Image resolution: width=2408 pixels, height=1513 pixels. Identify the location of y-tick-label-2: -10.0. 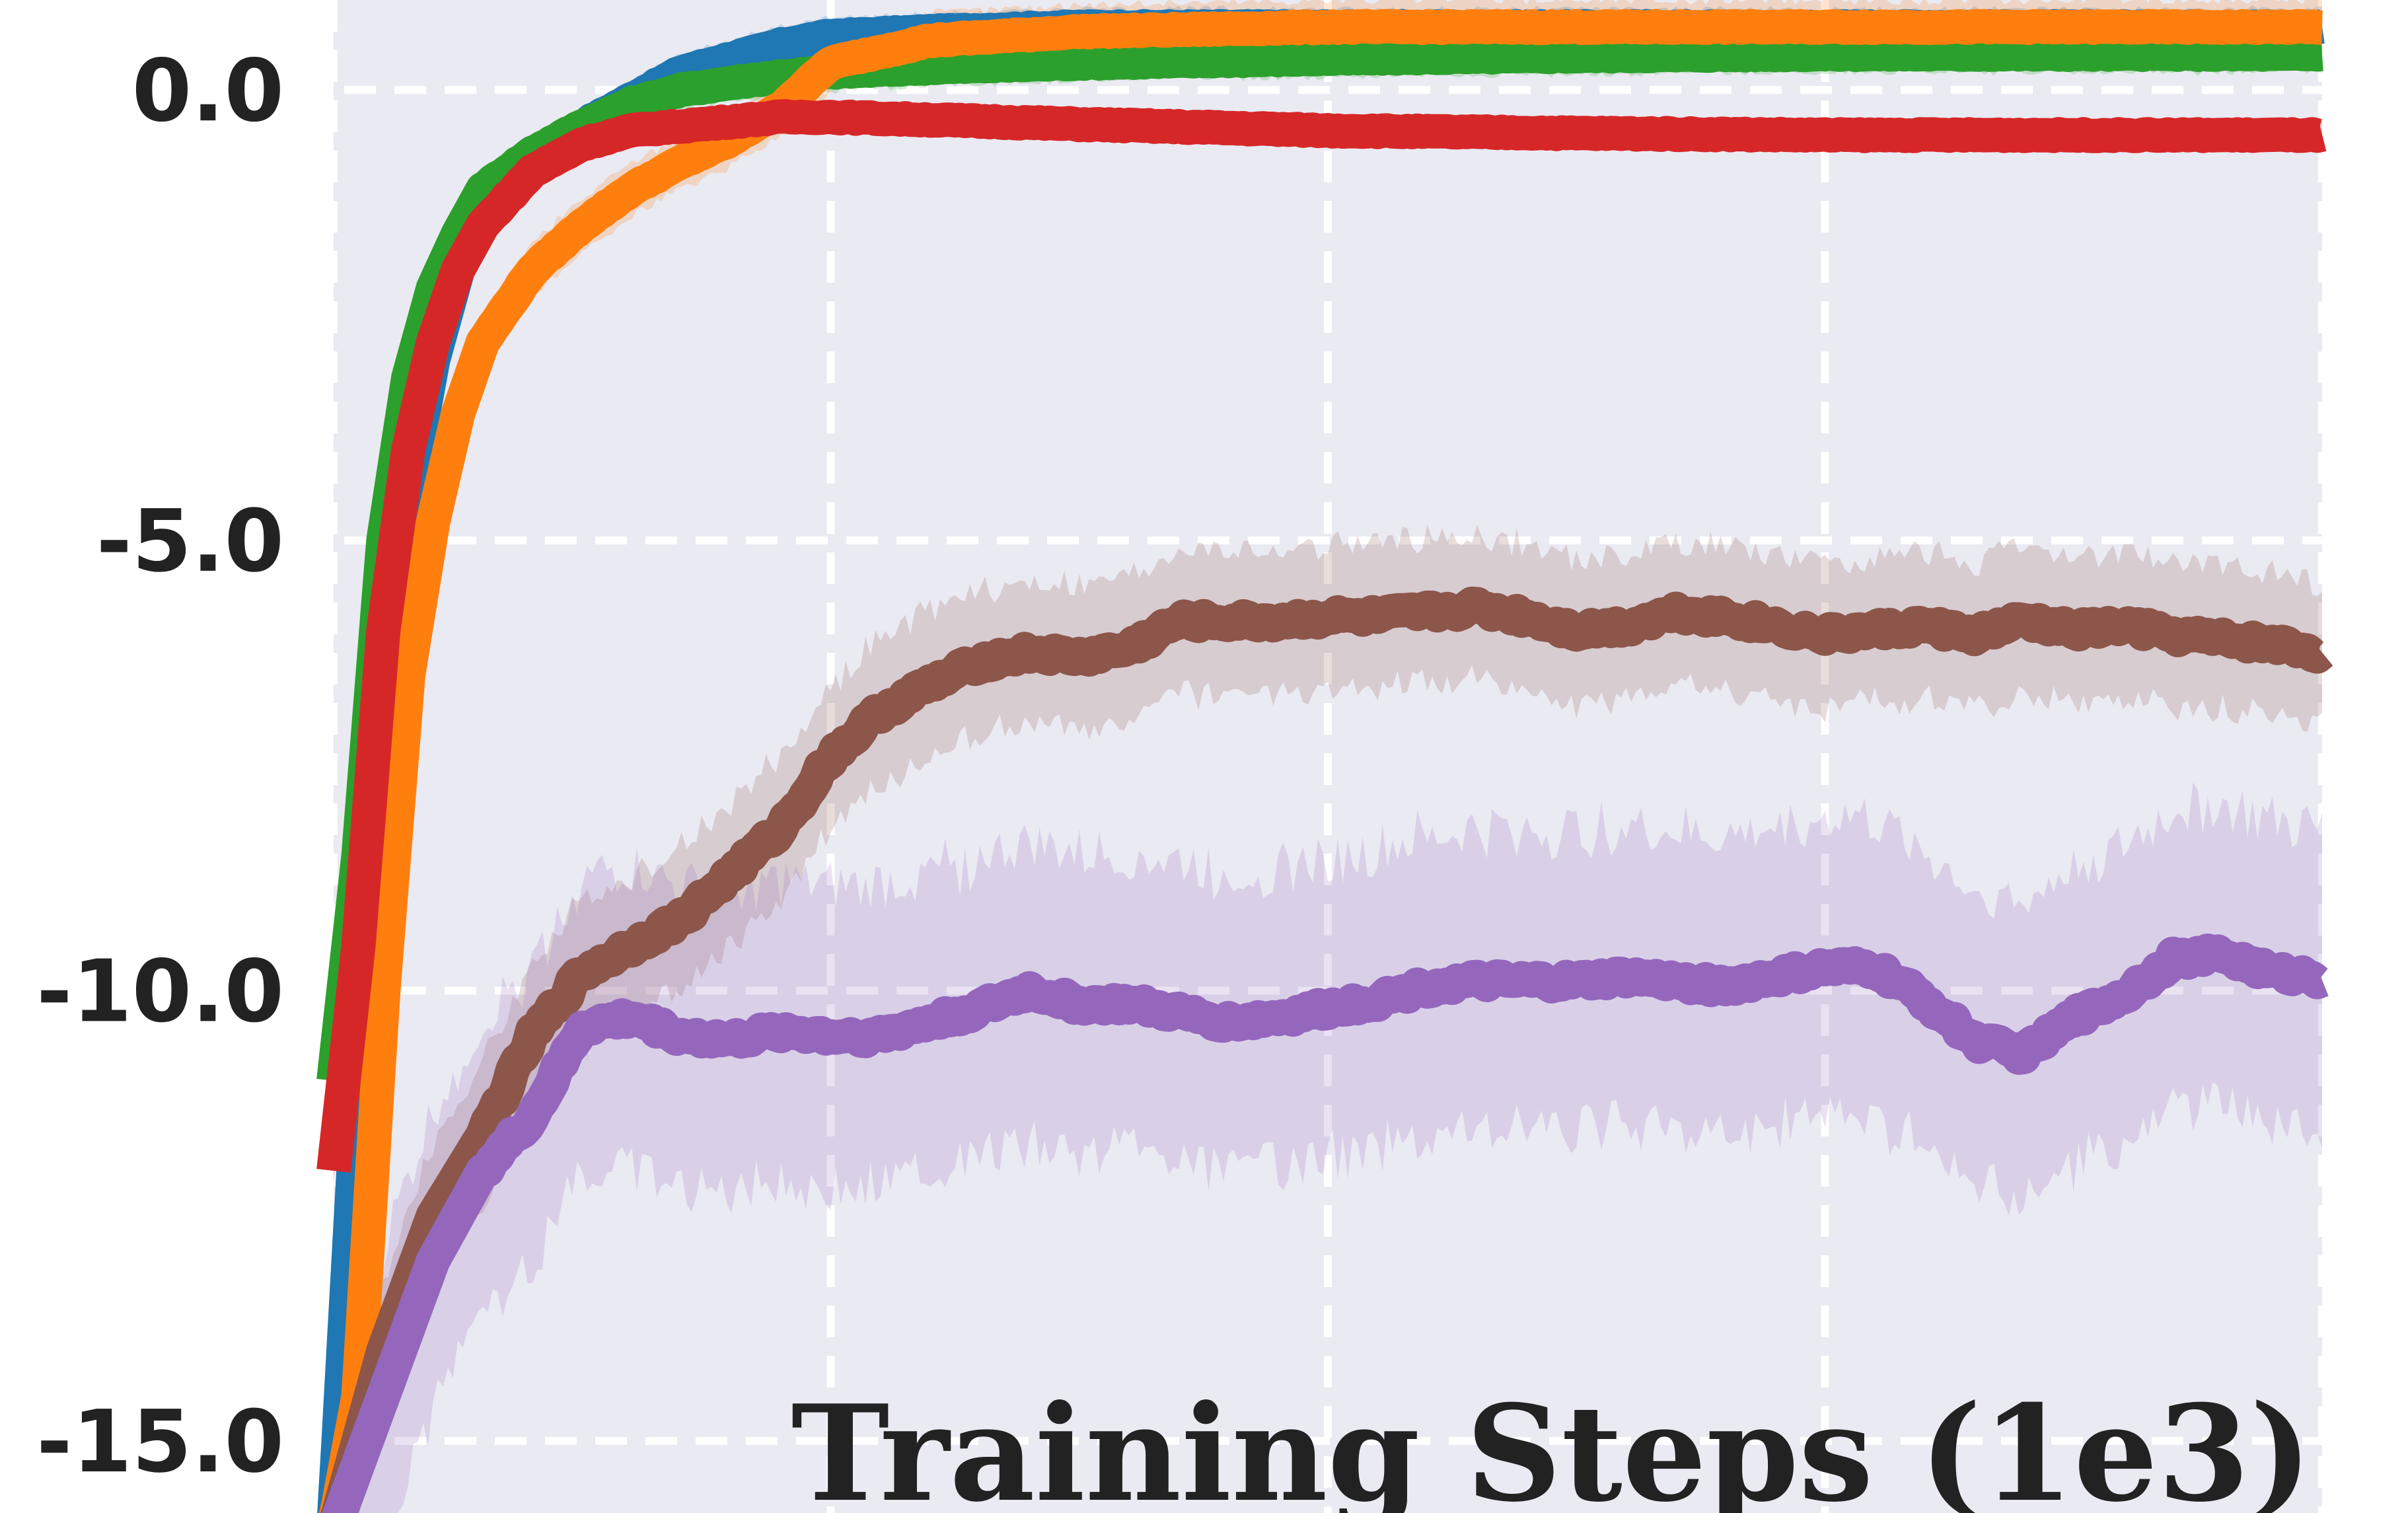
(160, 991).